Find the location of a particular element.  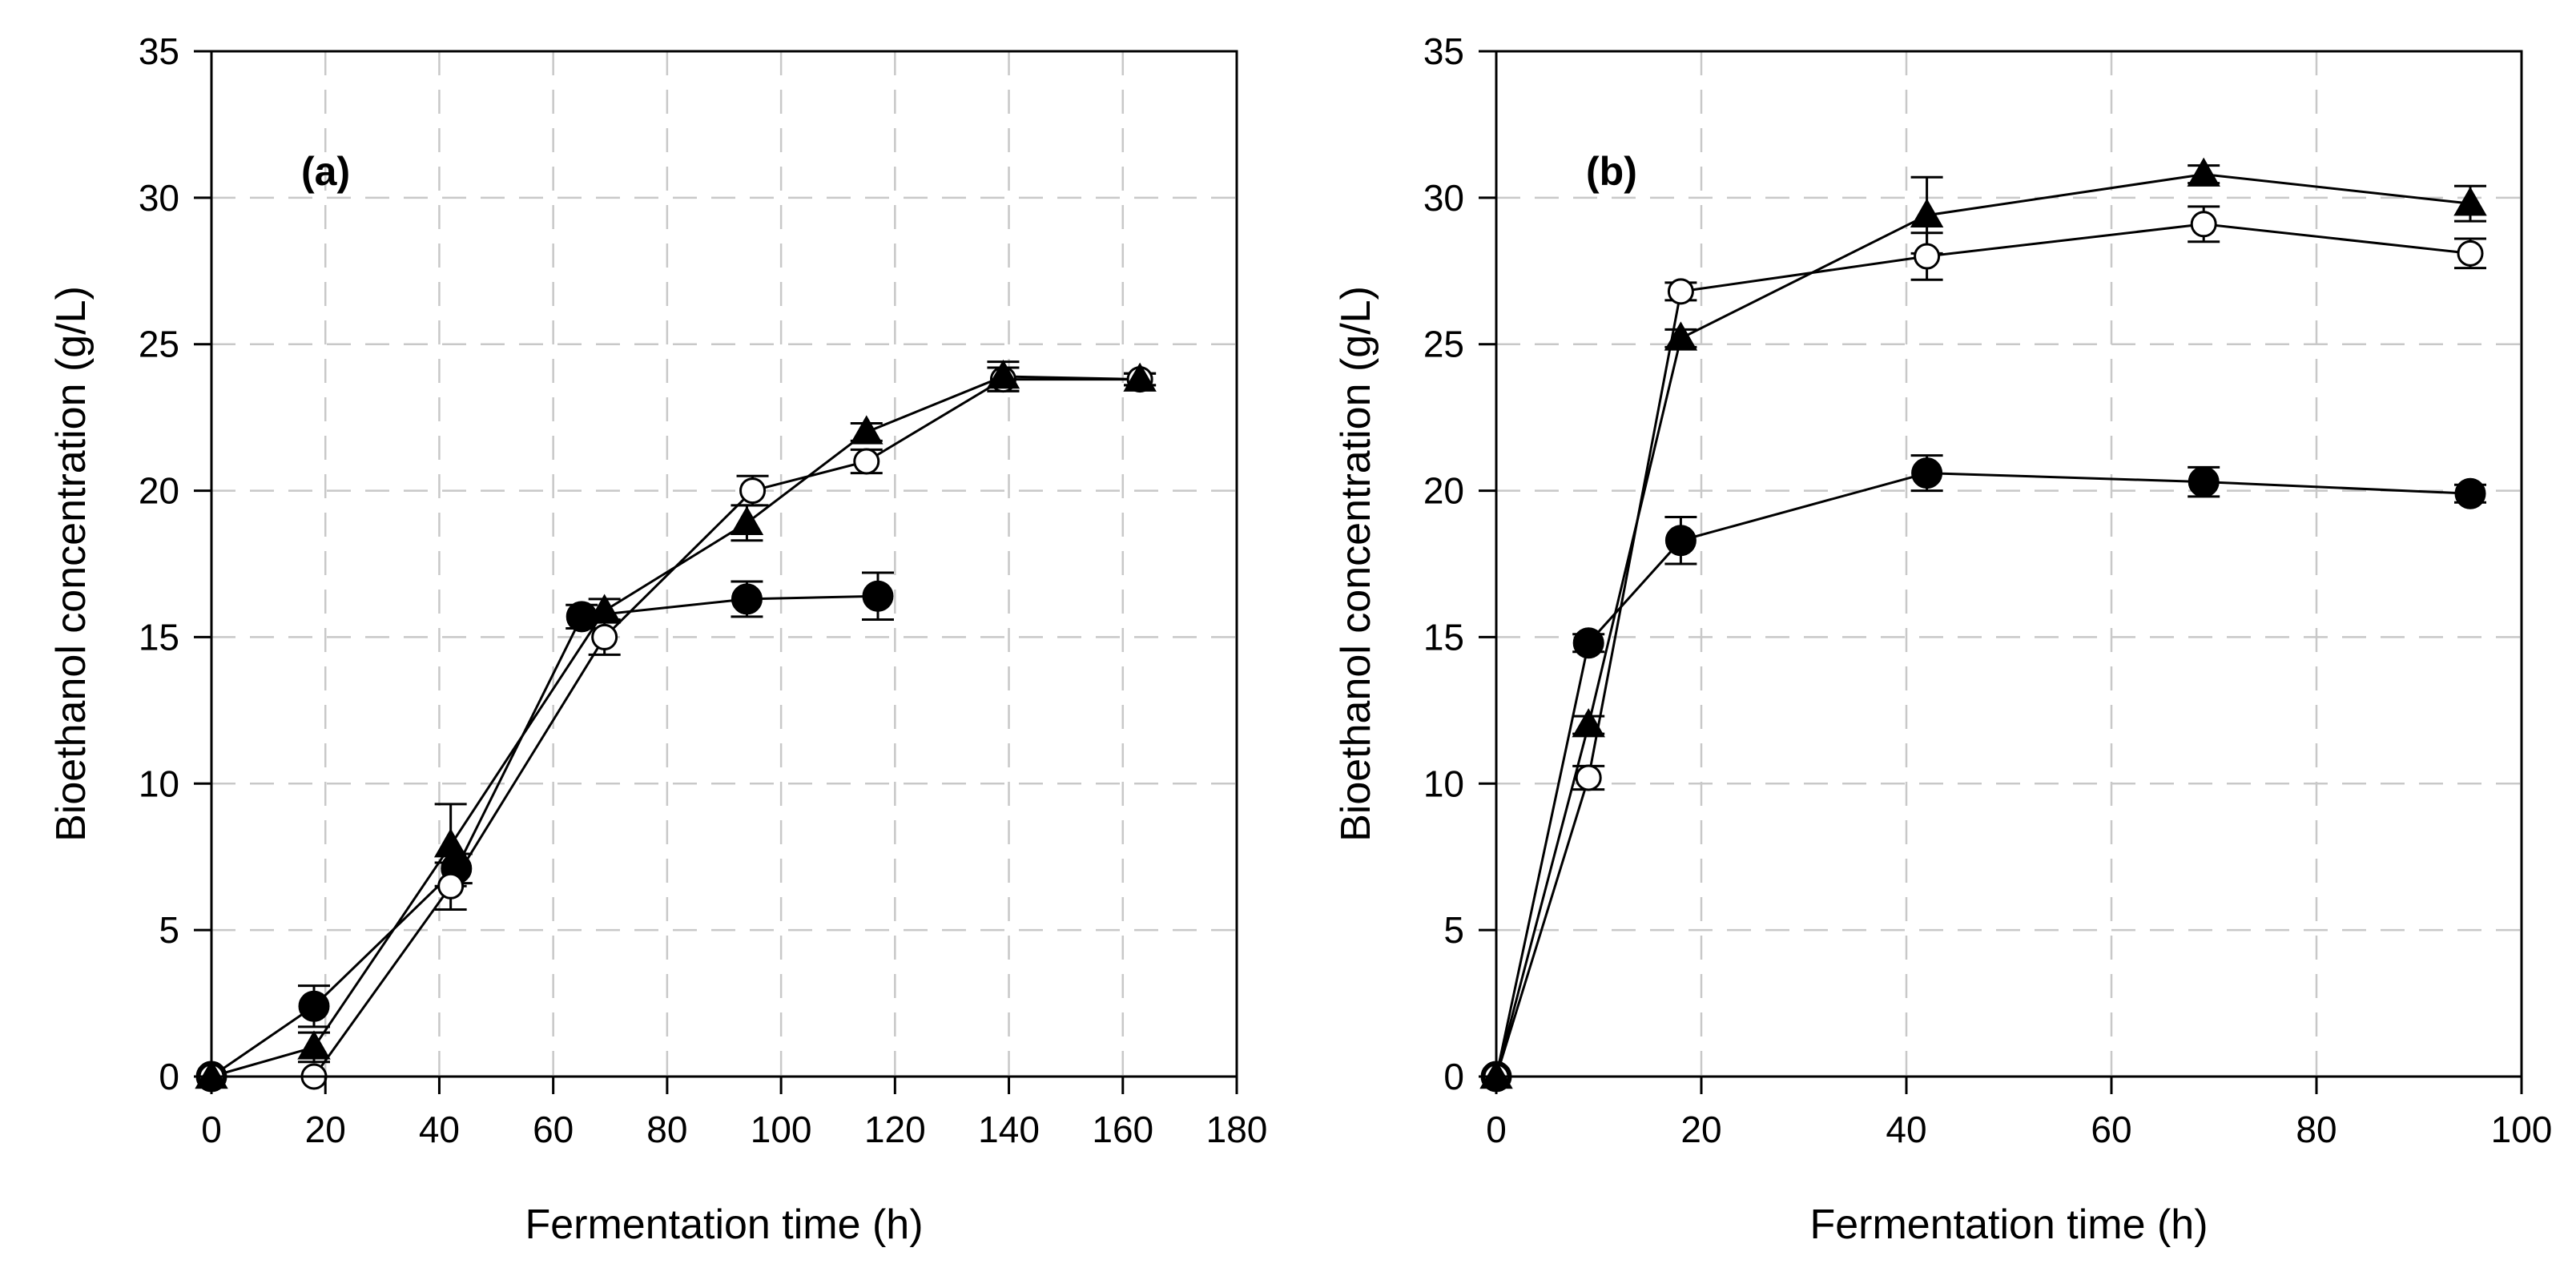

panel-label-a: (a) is located at coordinates (325, 171).